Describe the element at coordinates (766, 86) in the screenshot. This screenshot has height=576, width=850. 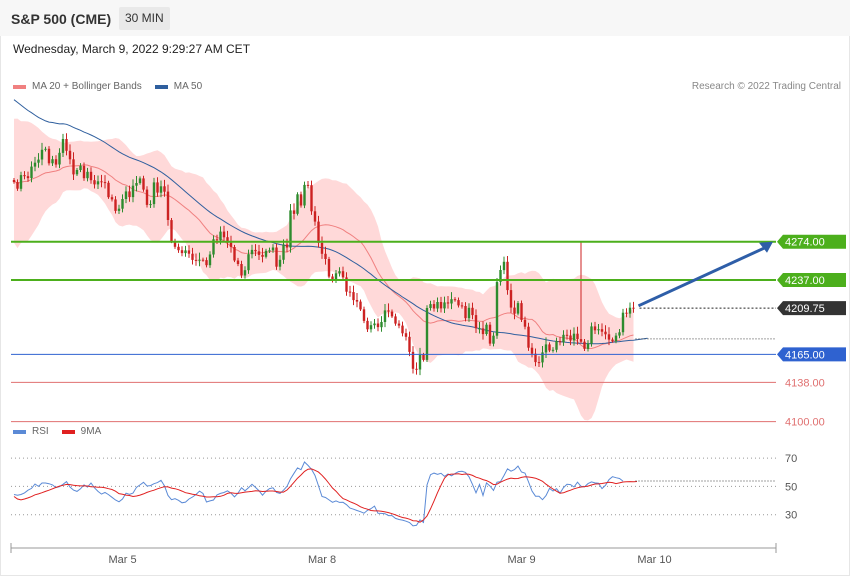
I see `chart-credit: Research © 2022 Trading Central` at that location.